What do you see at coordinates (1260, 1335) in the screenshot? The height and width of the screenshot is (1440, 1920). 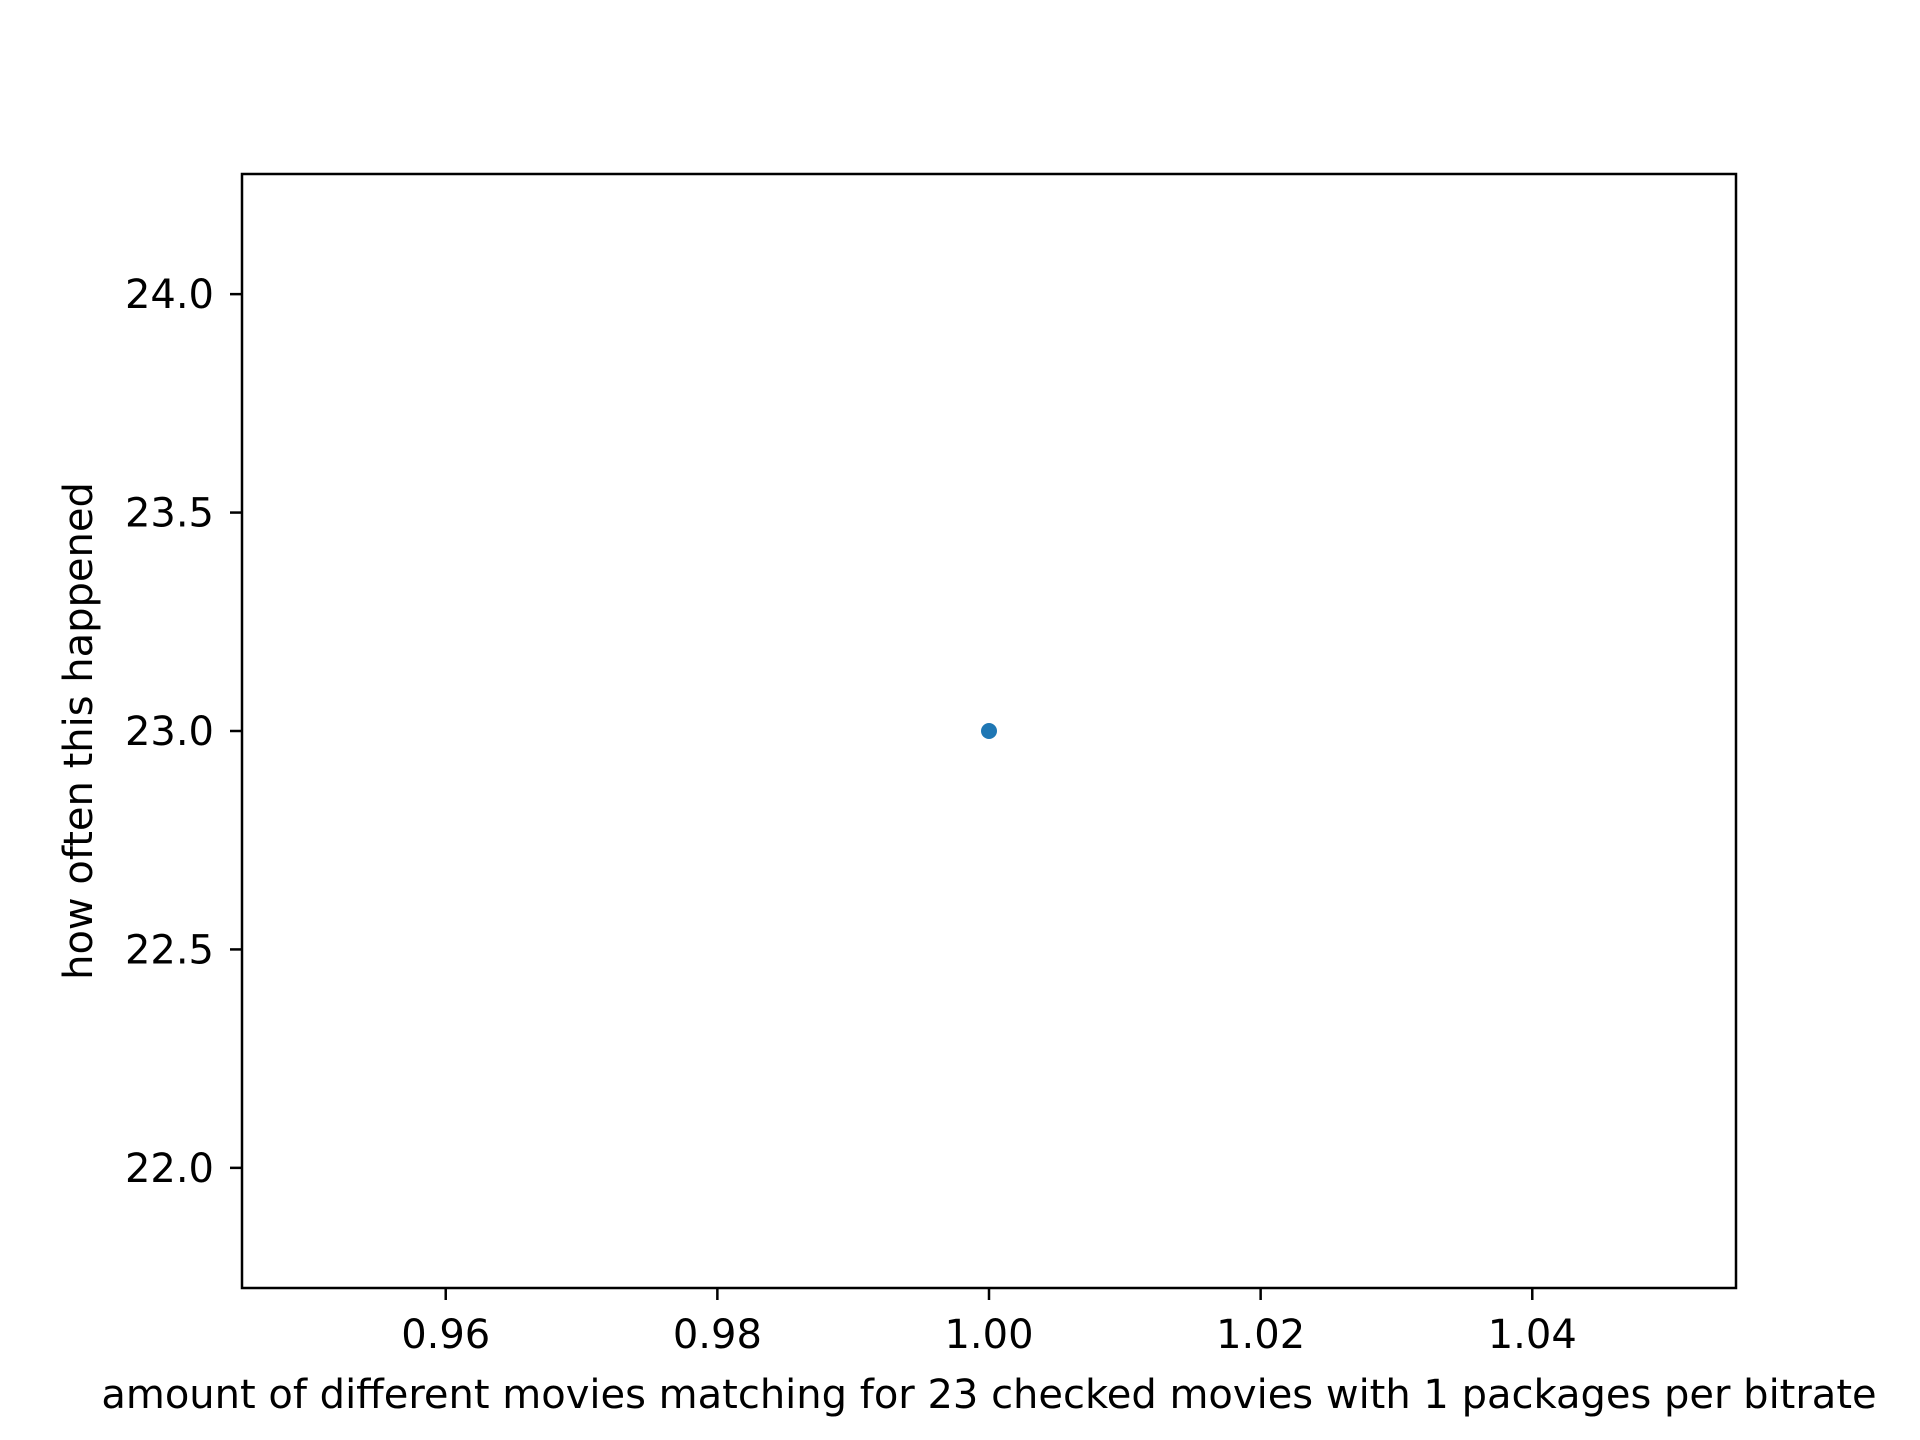 I see `x-tick-label: 1.02` at bounding box center [1260, 1335].